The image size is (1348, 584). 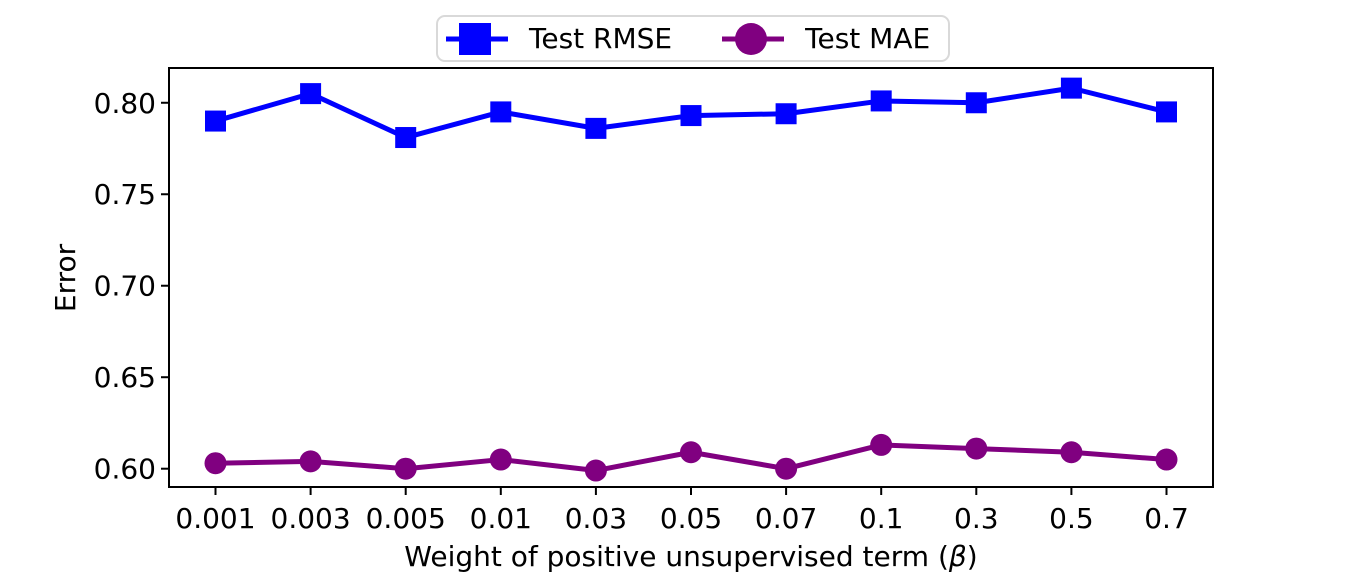 I want to click on x-axis-label: Weight of positive unsupervised term (β), so click(x=691, y=557).